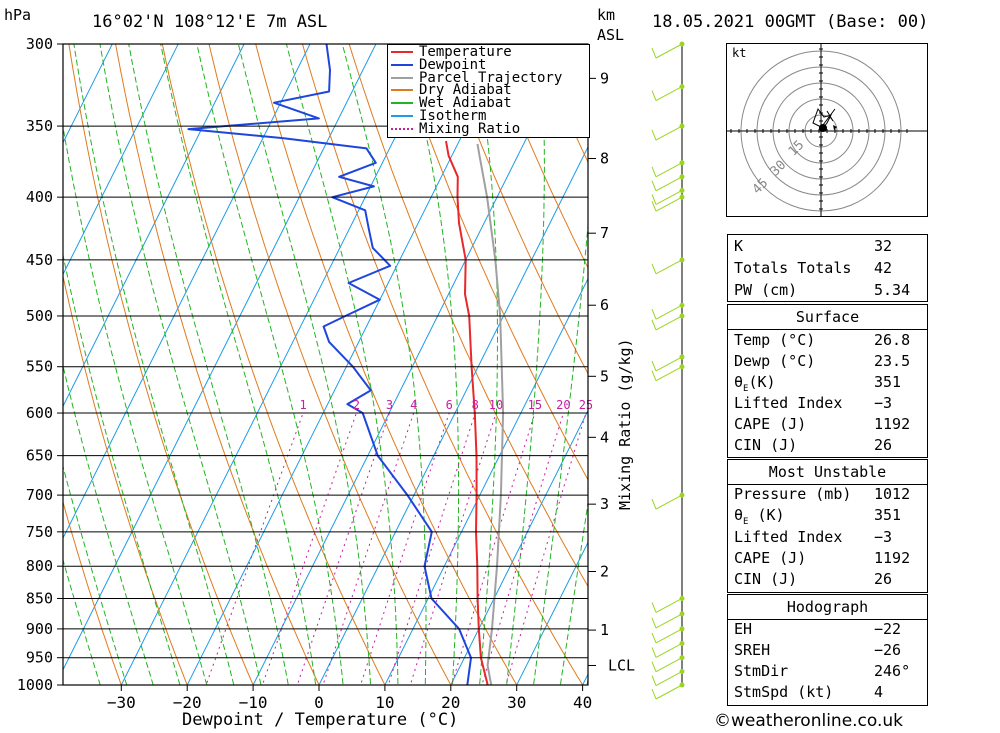 The height and width of the screenshot is (733, 1000). Describe the element at coordinates (739, 53) in the screenshot. I see `hodograph-unit-label: kt` at that location.